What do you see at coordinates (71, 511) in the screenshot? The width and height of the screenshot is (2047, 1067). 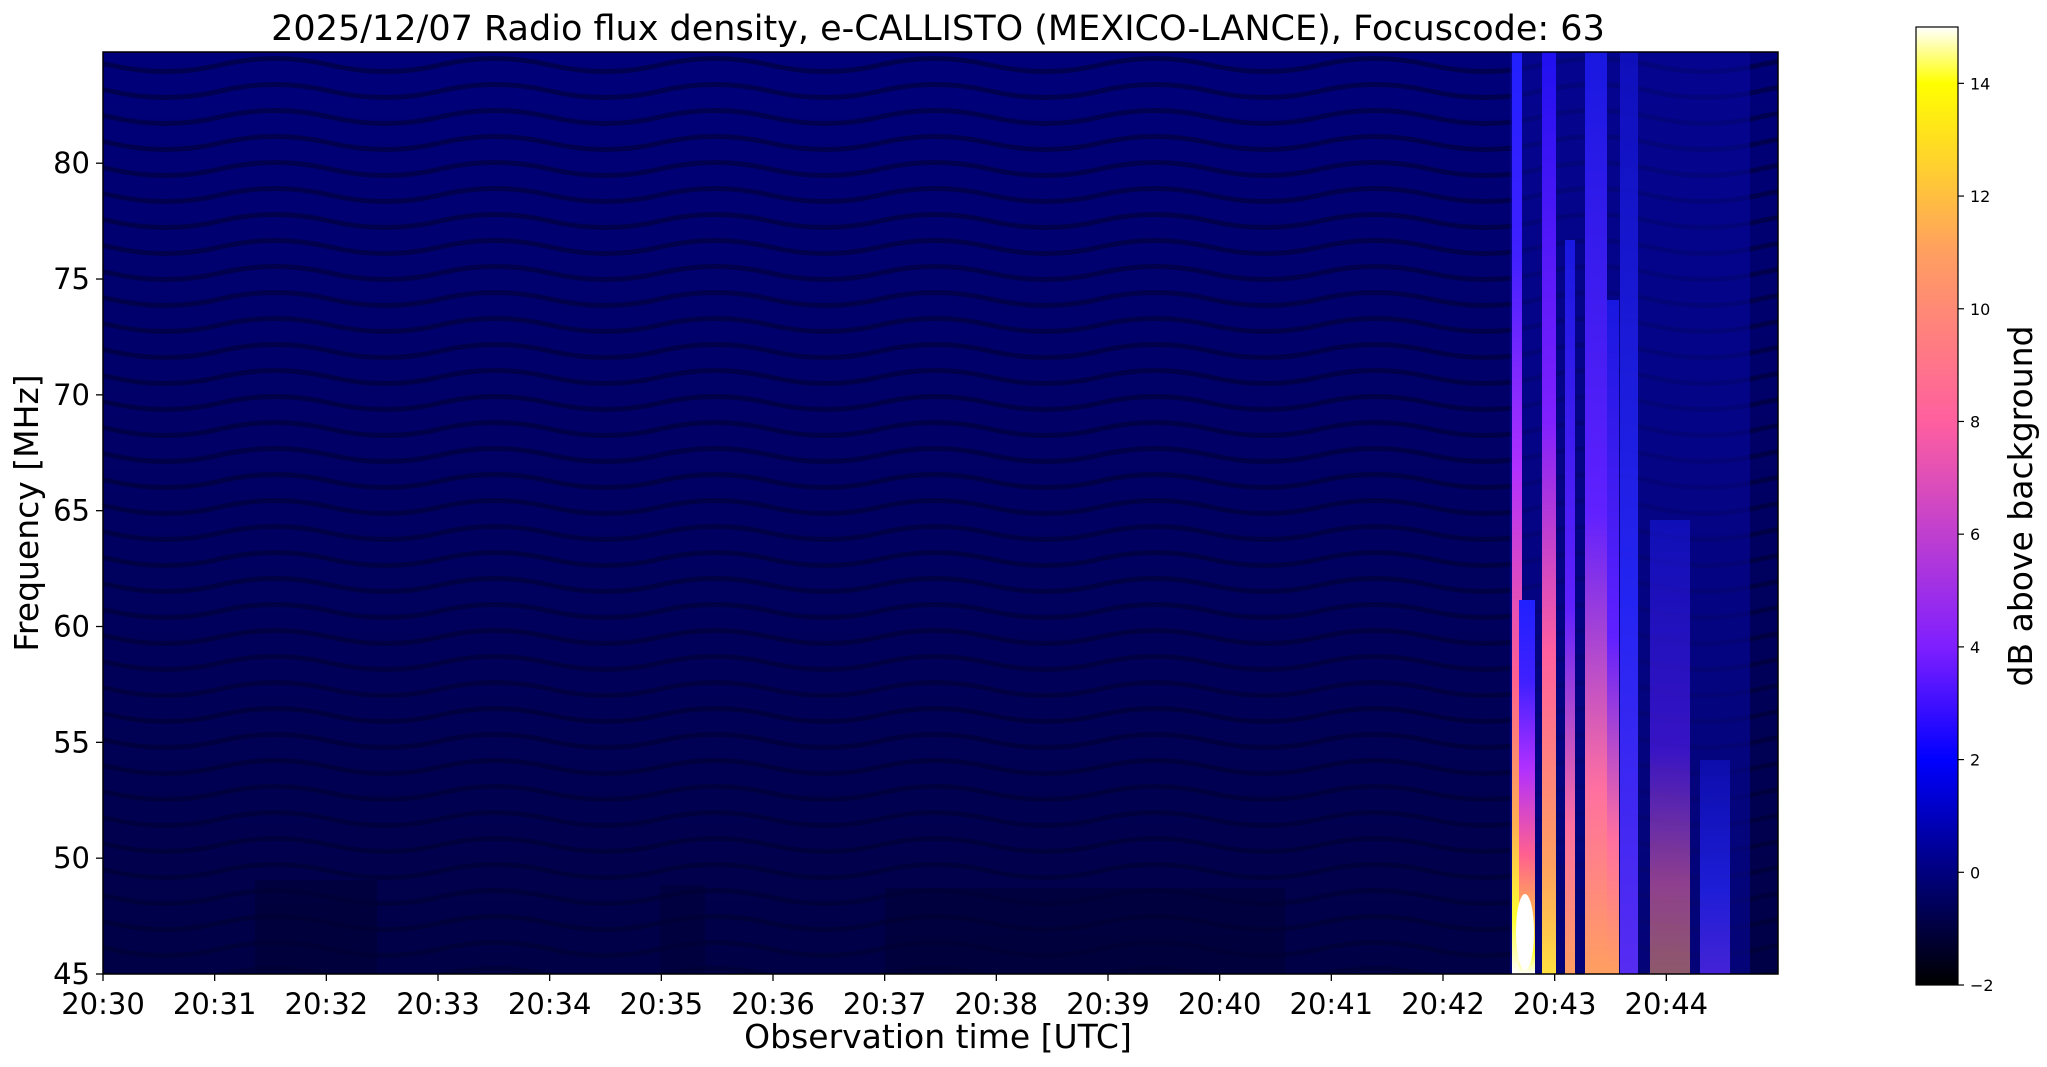 I see `y-tick-label: 65` at bounding box center [71, 511].